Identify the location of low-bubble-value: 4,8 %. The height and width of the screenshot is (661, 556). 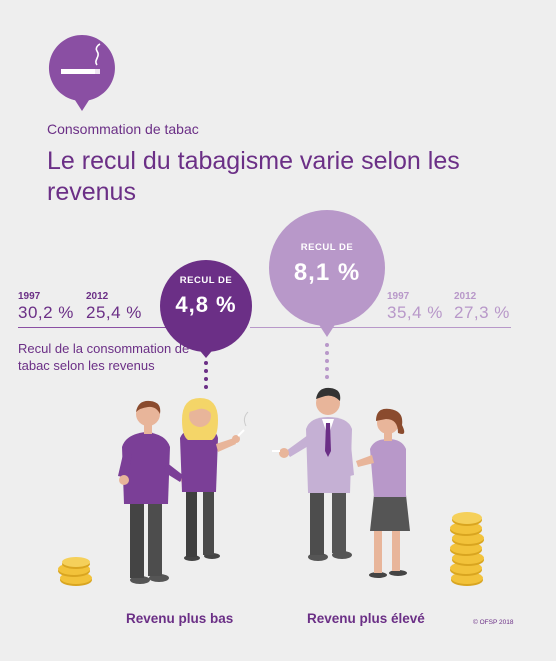
(206, 304).